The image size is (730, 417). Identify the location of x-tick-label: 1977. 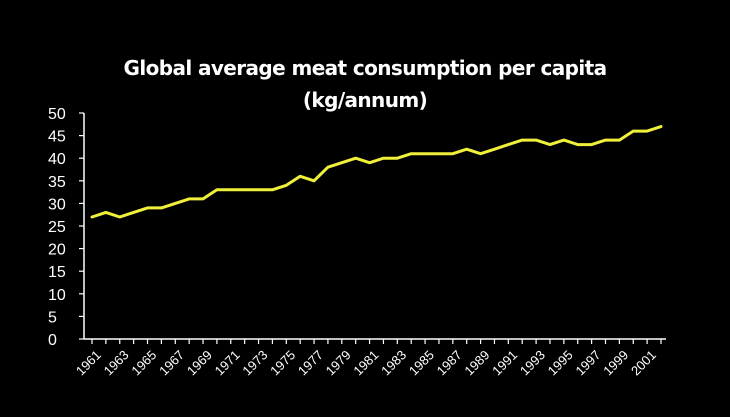
(310, 362).